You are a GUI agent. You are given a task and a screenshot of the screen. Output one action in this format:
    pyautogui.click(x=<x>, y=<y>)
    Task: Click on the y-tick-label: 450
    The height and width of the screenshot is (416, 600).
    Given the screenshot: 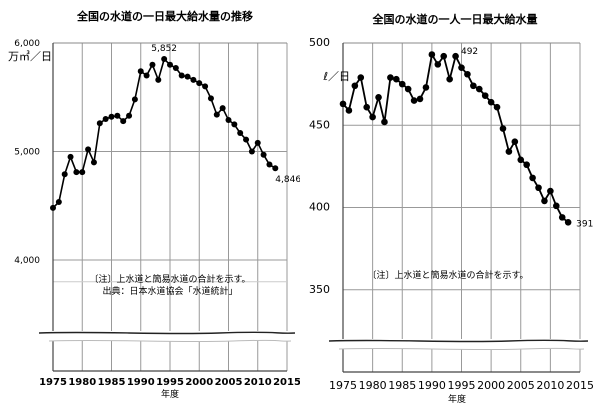 What is the action you would take?
    pyautogui.click(x=319, y=124)
    